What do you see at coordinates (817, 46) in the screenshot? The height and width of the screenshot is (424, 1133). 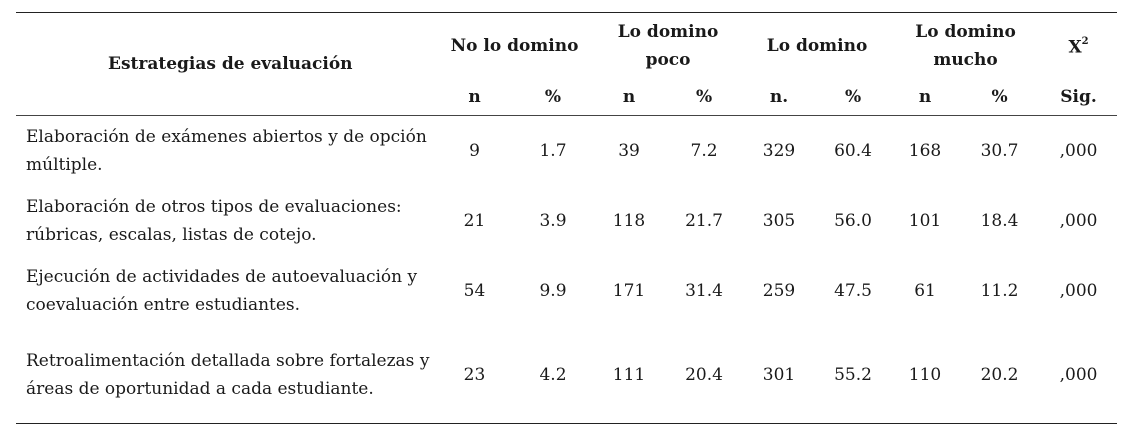 I see `group-header-lo-domino: Lo domino` at bounding box center [817, 46].